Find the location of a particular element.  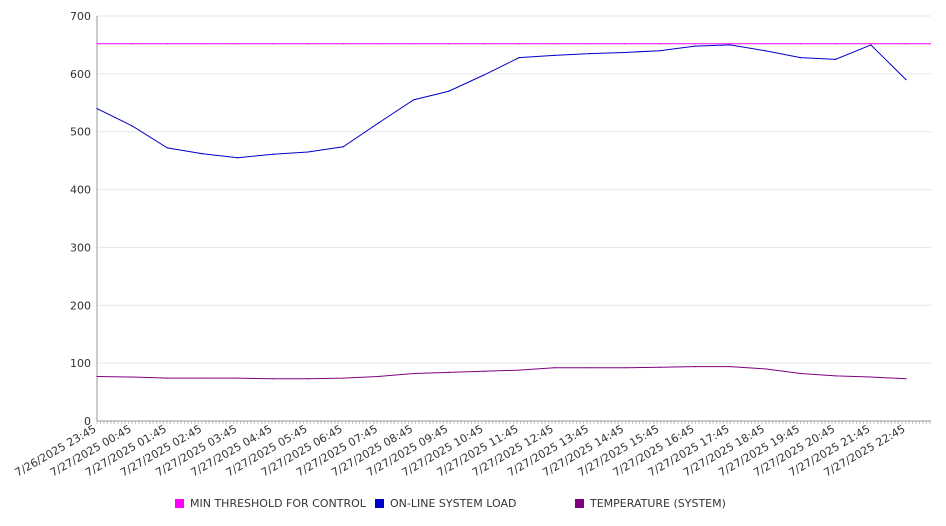

y-tick-label-300: 300 is located at coordinates (80, 247).